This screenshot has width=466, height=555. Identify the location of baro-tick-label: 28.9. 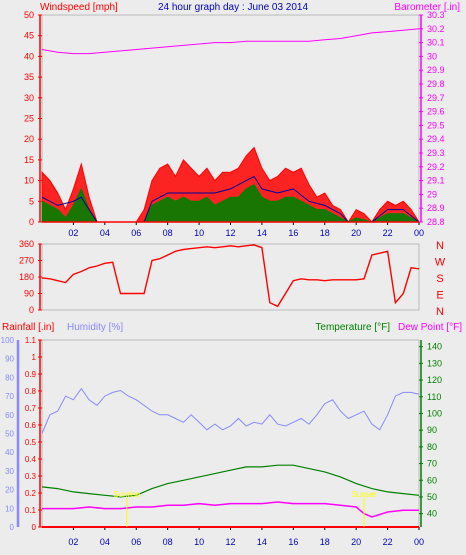
(436, 208).